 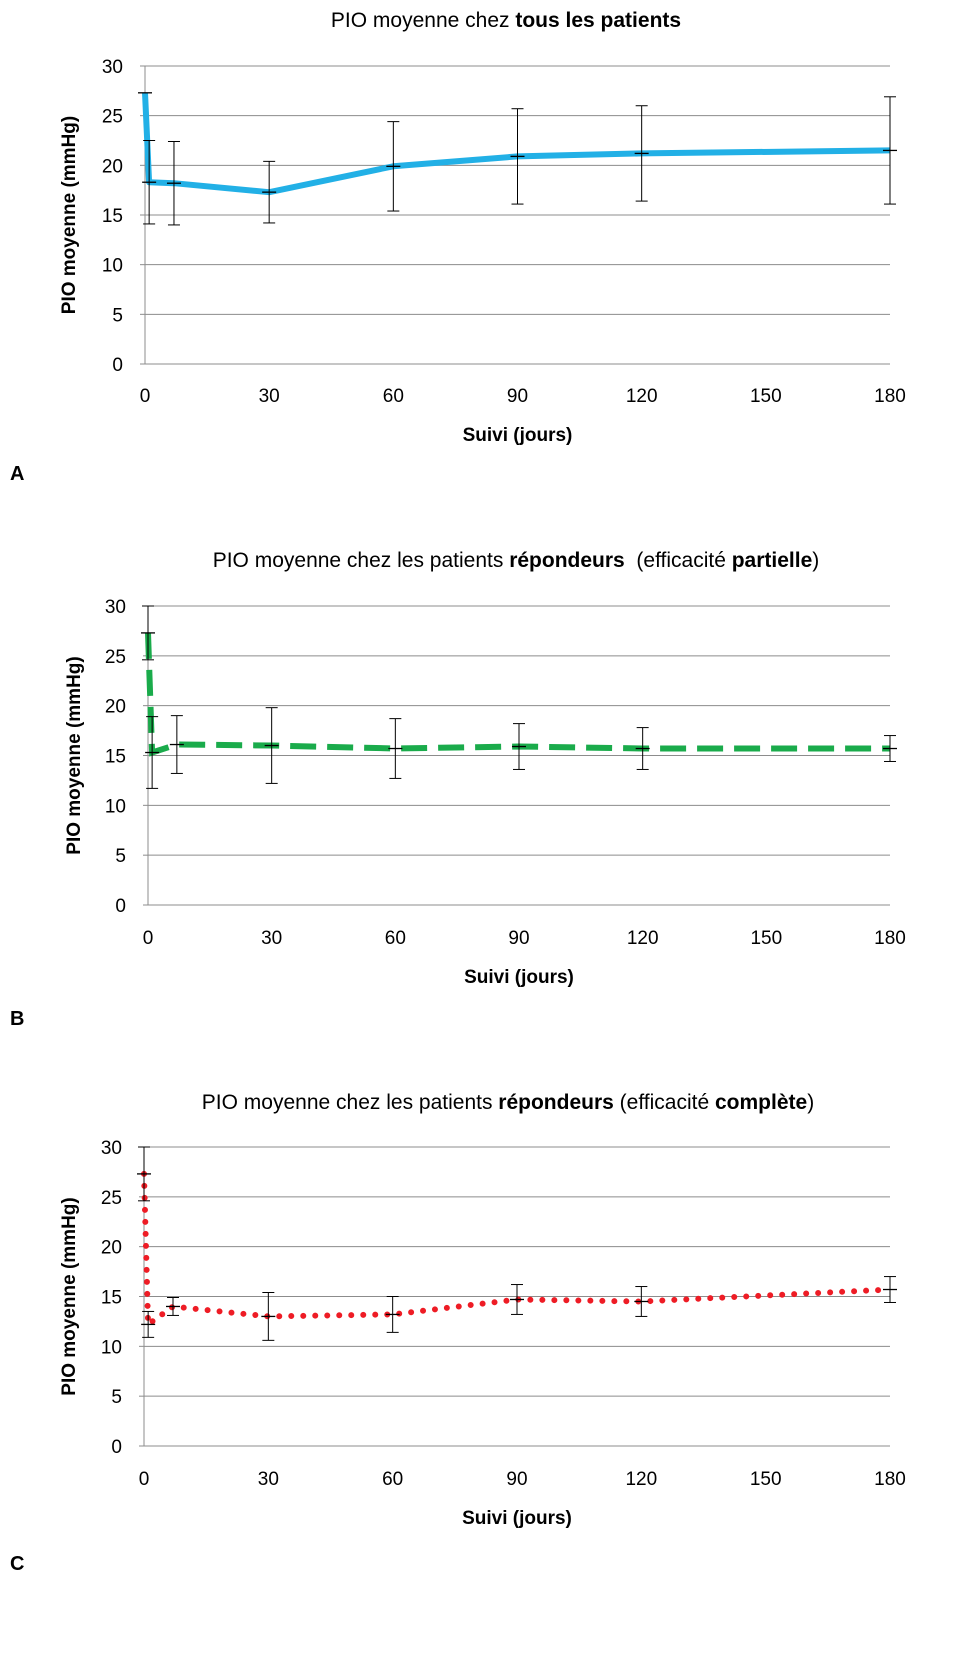 I want to click on chart-title-run: tous les patients, so click(x=598, y=20).